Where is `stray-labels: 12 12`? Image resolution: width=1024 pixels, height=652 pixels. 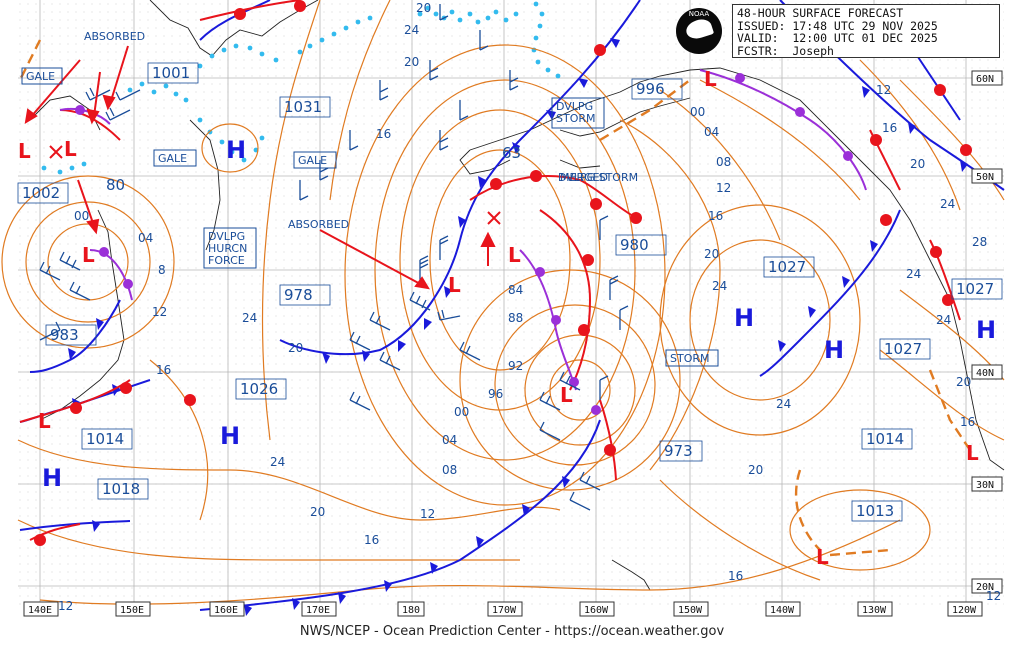
stray-labels: 12 12 is located at coordinates (529, 601).